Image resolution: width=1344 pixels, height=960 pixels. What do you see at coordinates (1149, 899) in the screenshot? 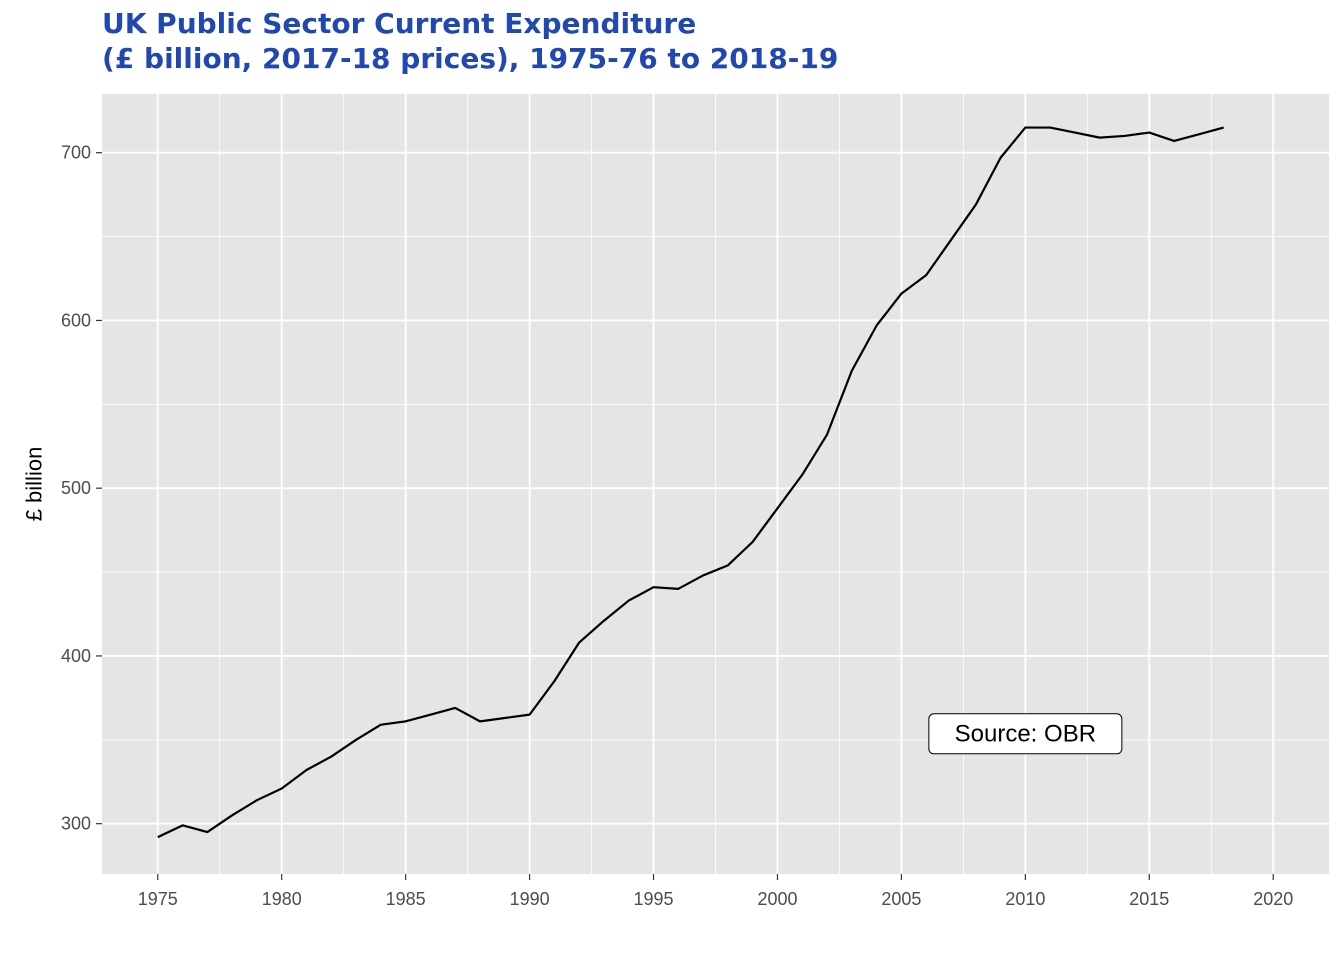
I see `x-tick-label: 2015` at bounding box center [1149, 899].